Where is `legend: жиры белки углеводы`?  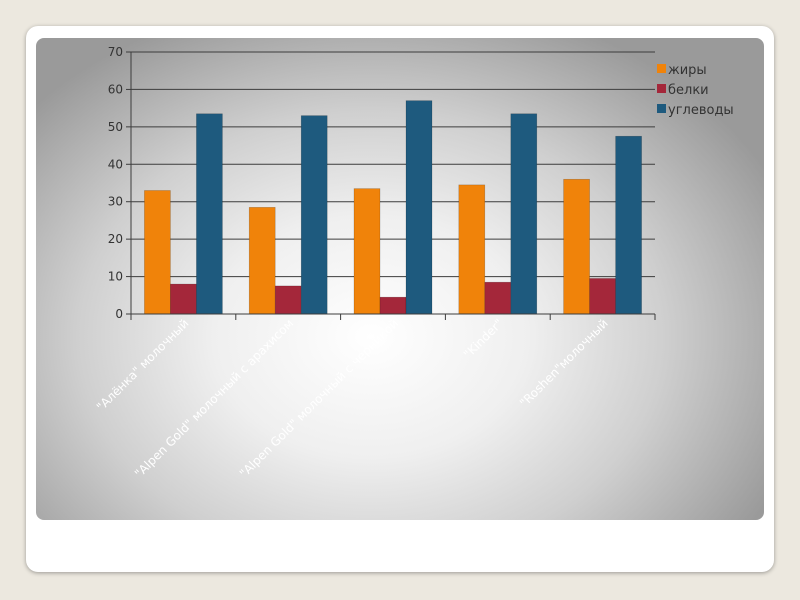
legend: жиры белки углеводы is located at coordinates (695, 90).